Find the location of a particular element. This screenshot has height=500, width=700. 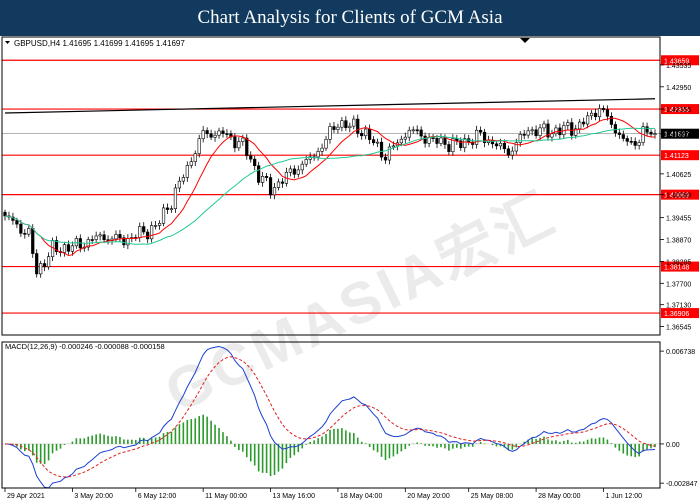

sr-level-label: 1.41123 is located at coordinates (676, 156).